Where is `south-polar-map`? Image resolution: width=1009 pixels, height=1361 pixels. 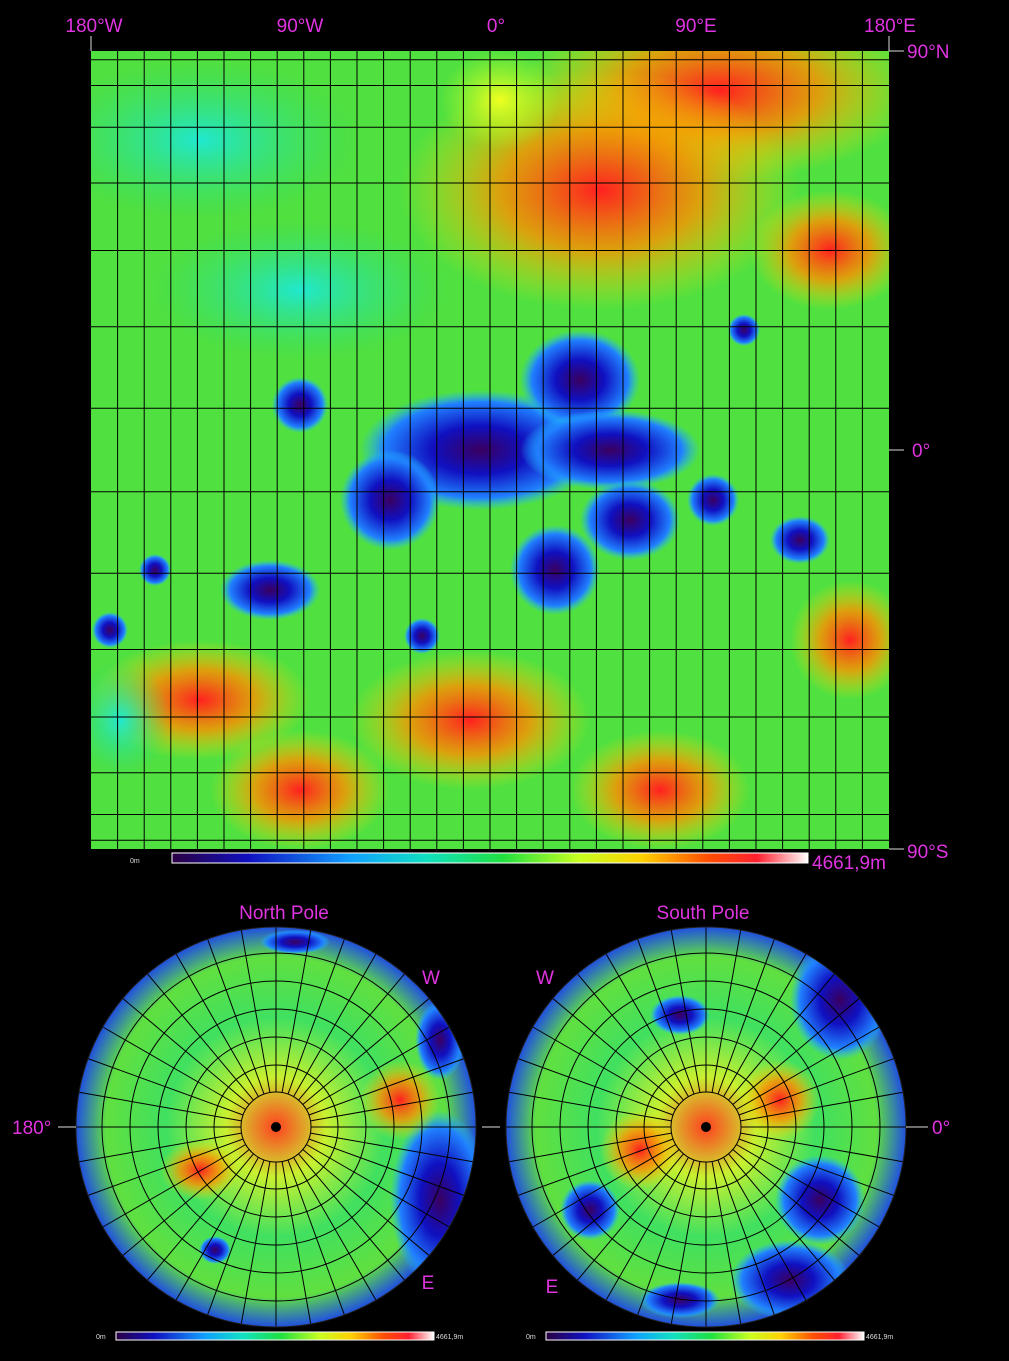
south-polar-map is located at coordinates (706, 1127).